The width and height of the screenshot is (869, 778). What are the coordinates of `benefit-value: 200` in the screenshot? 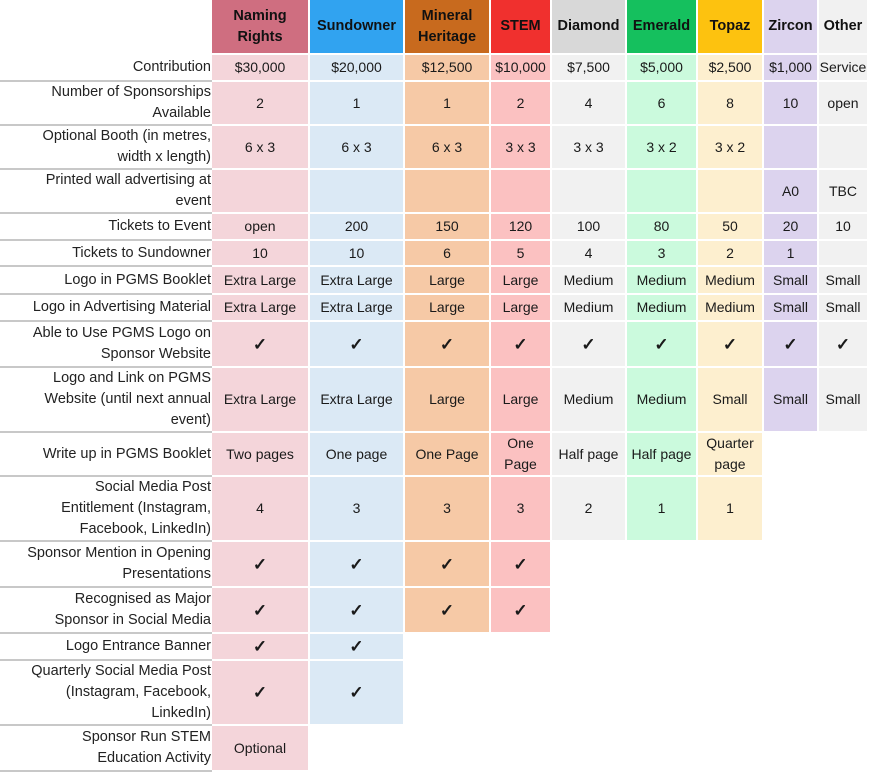 It's located at (357, 227).